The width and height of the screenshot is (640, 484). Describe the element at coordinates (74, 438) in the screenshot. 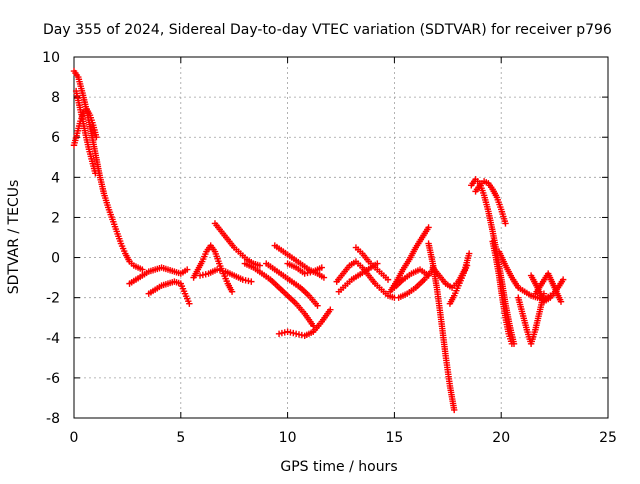

I see `x-tick-label: 0` at that location.